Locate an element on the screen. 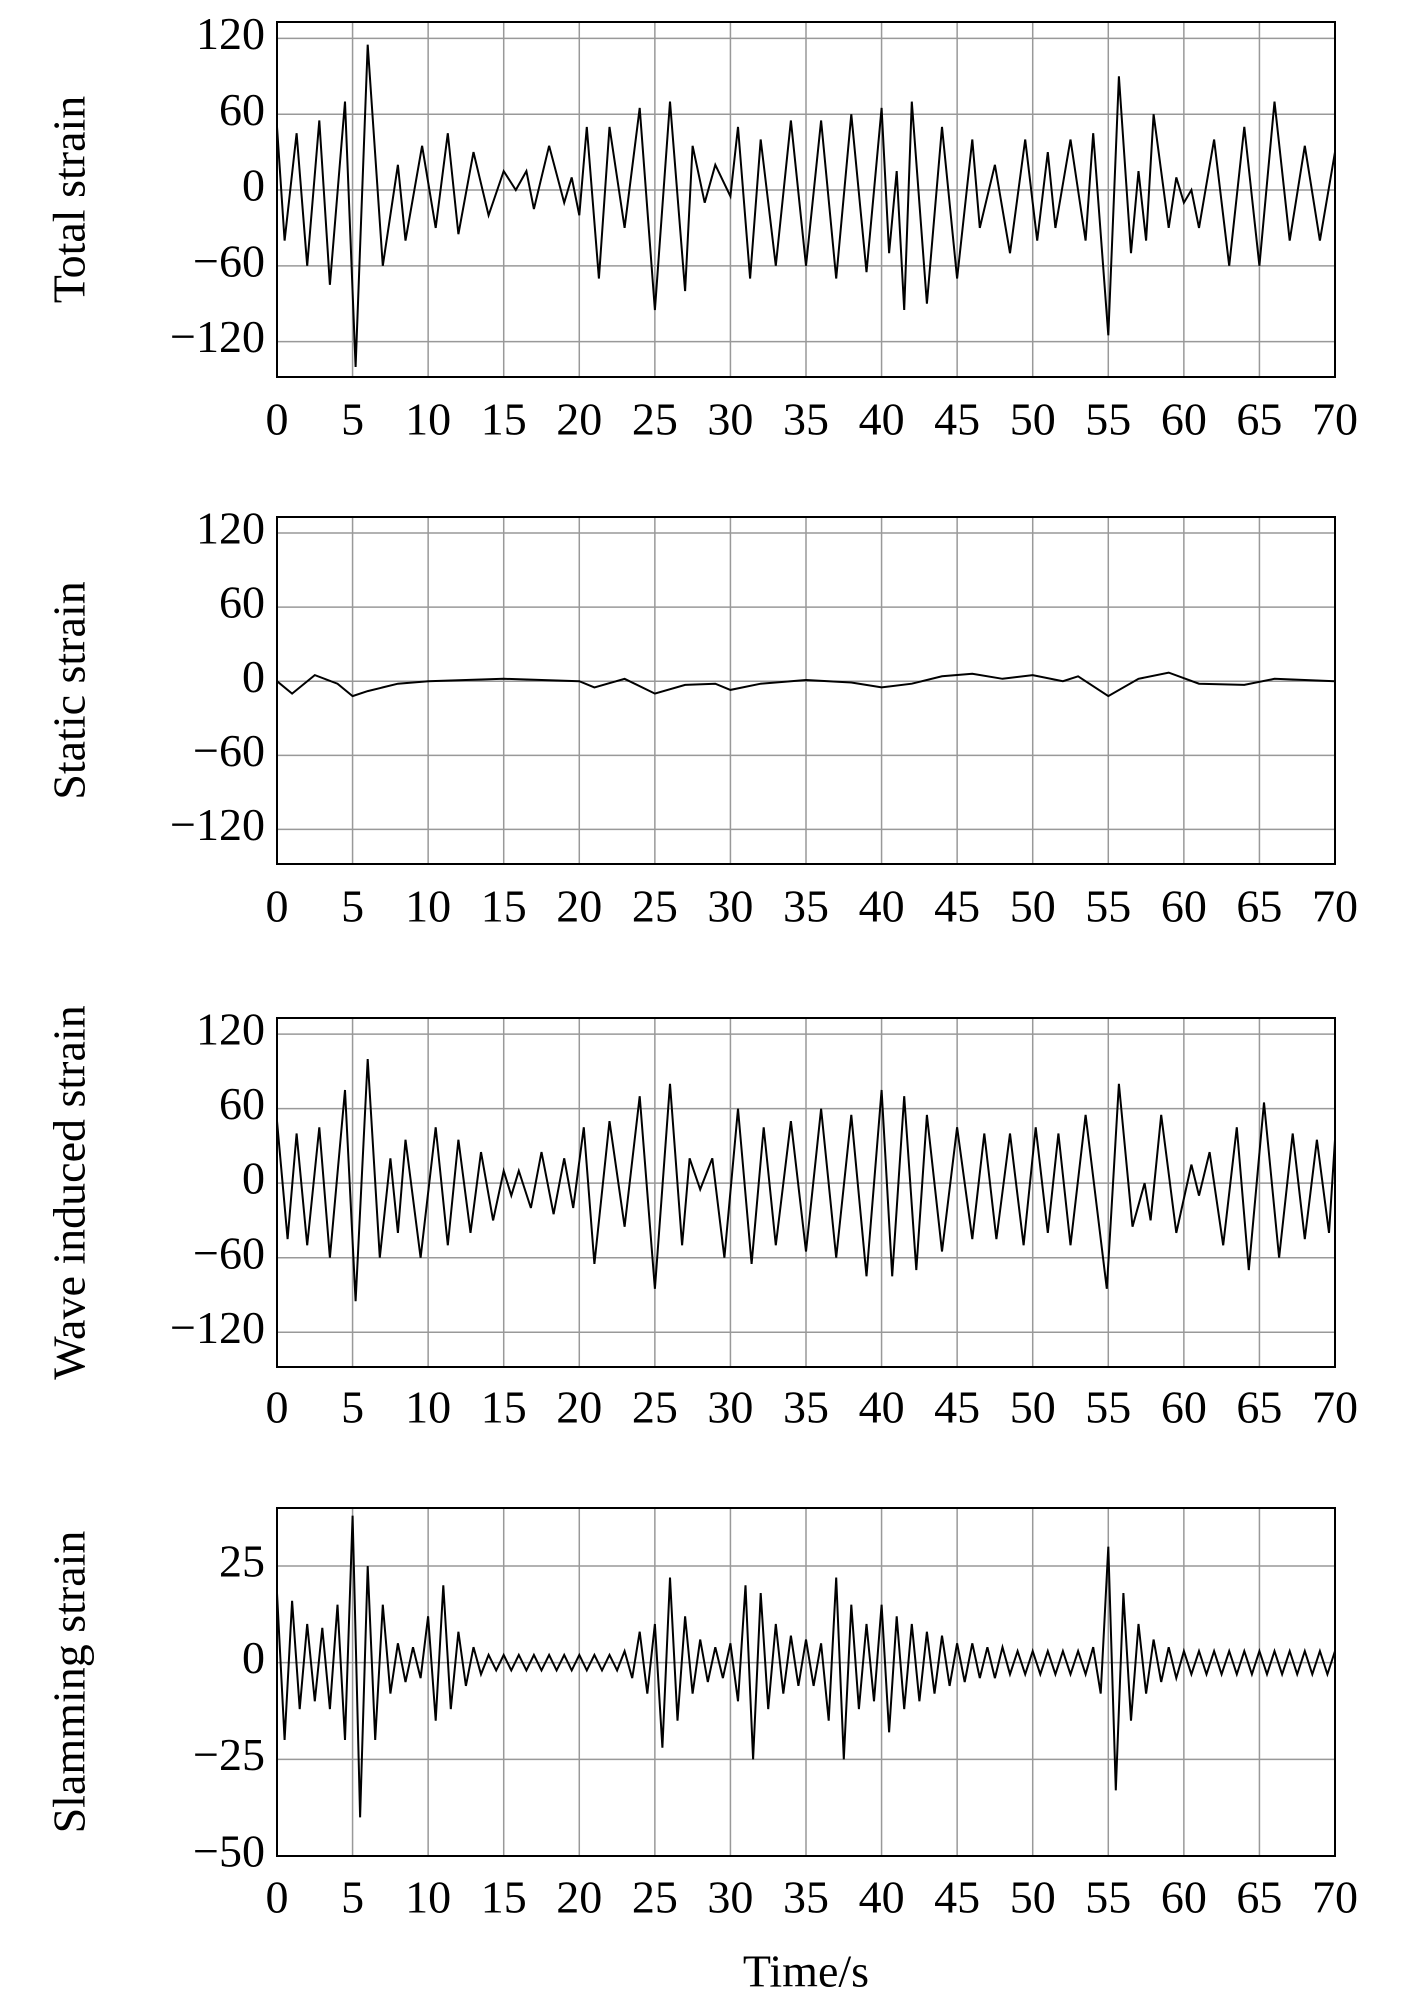  x-axis-label: Time/s is located at coordinates (806, 1971).